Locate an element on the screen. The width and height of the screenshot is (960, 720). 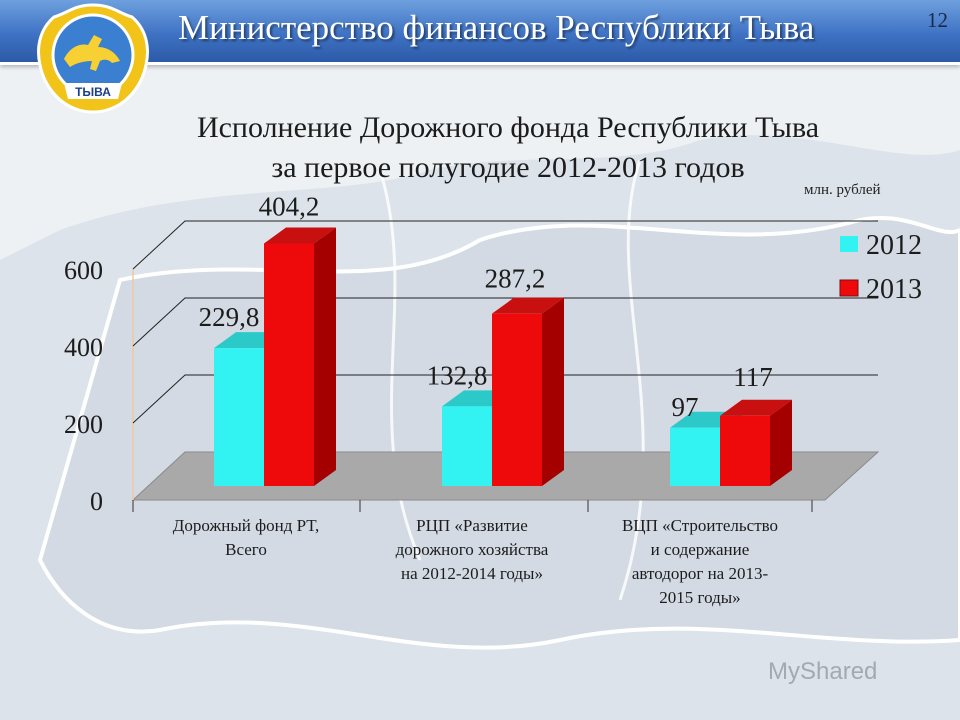
category-label: дорожного хозяйства is located at coordinates (472, 549).